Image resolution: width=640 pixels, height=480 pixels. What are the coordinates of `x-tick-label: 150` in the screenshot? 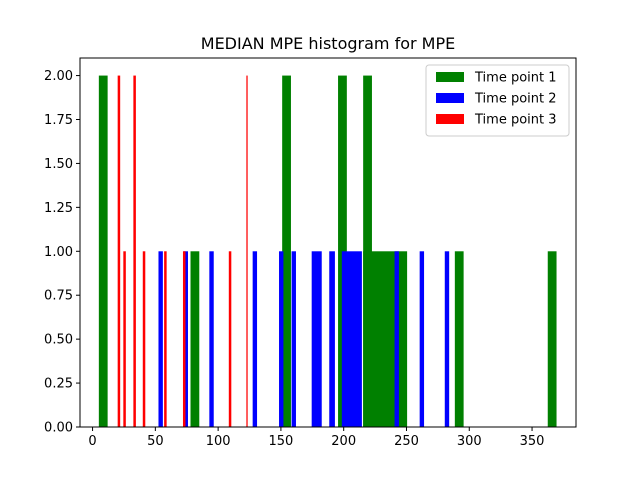 It's located at (280, 441).